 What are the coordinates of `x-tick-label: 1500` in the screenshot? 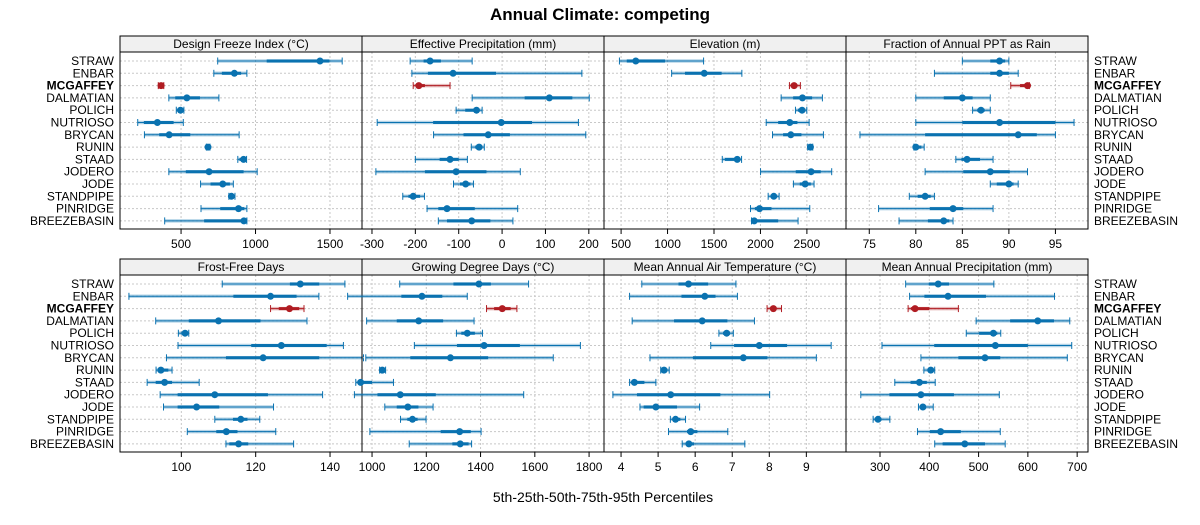 It's located at (330, 244).